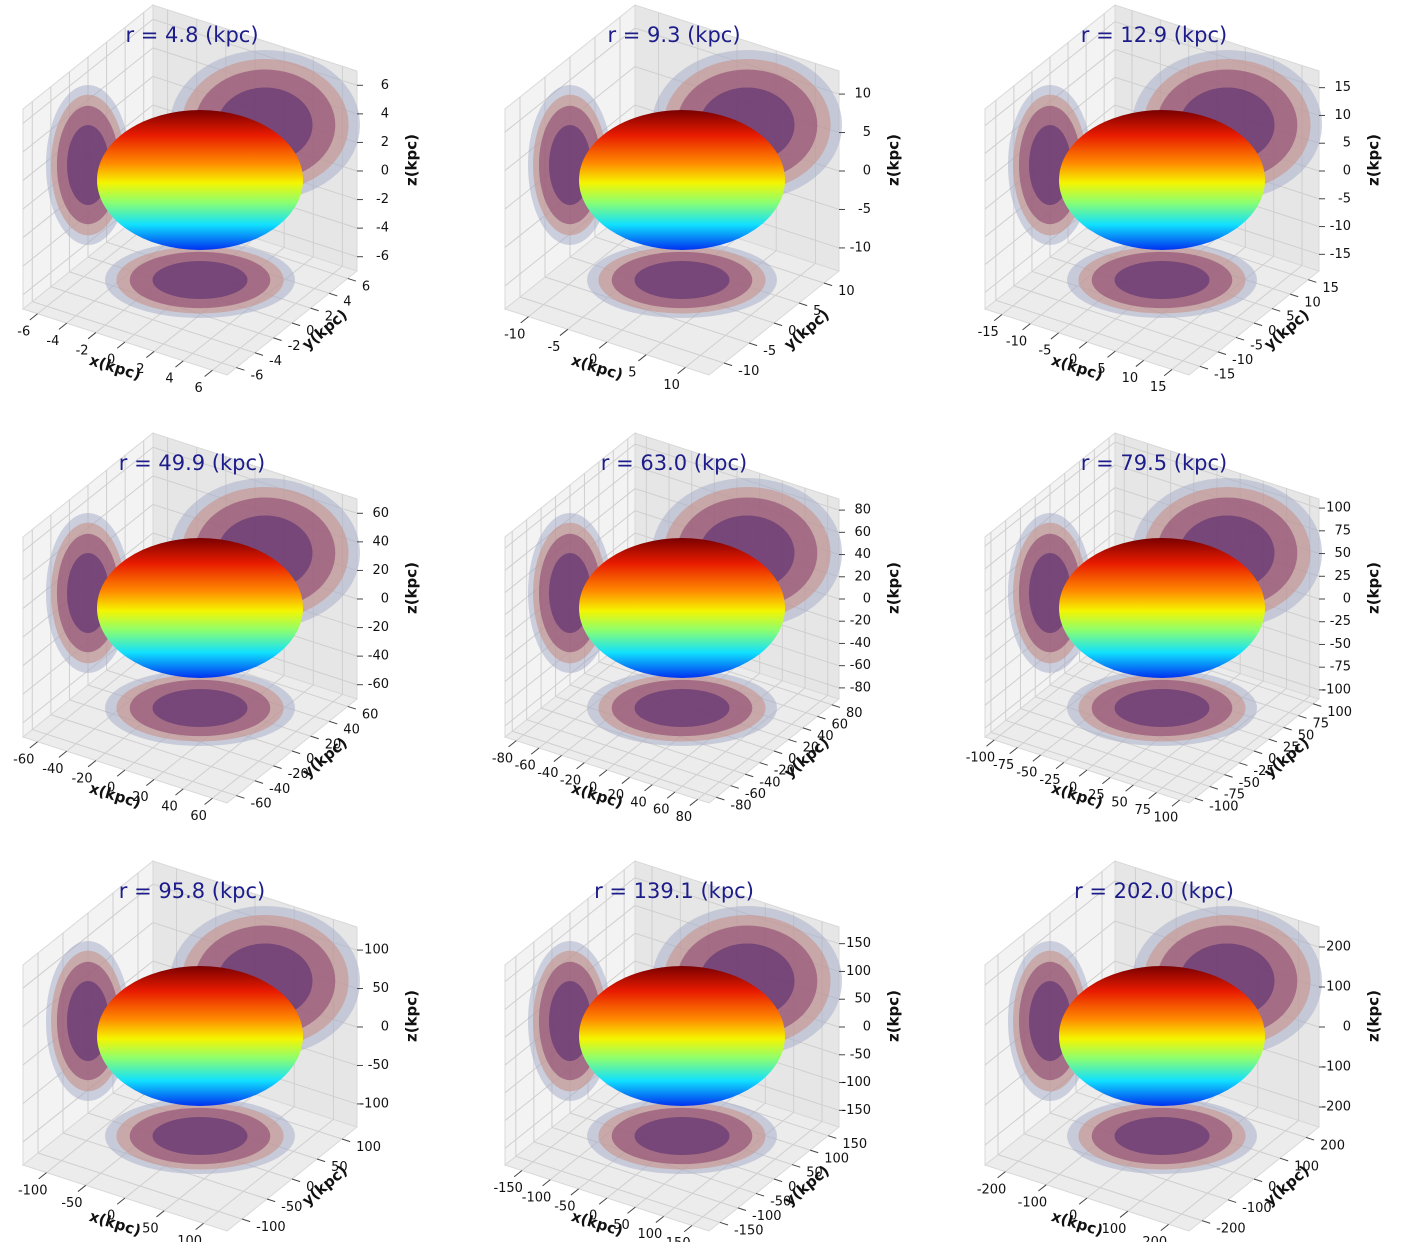 The height and width of the screenshot is (1246, 1402). I want to click on ellipsoid, so click(200, 1036).